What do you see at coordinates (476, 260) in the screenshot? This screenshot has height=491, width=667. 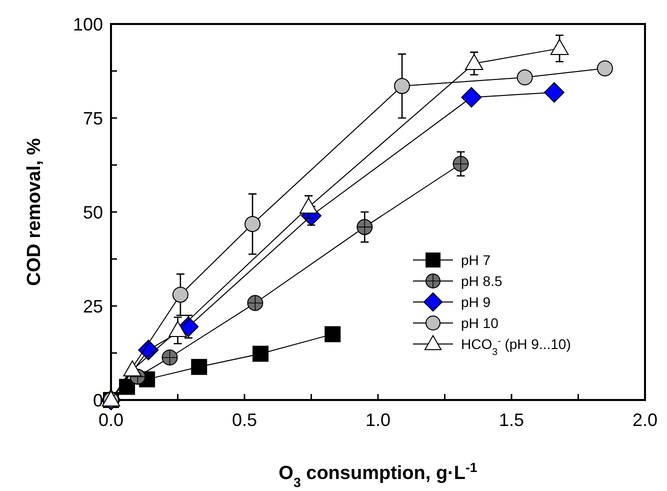 I see `legend-label: pH 7` at bounding box center [476, 260].